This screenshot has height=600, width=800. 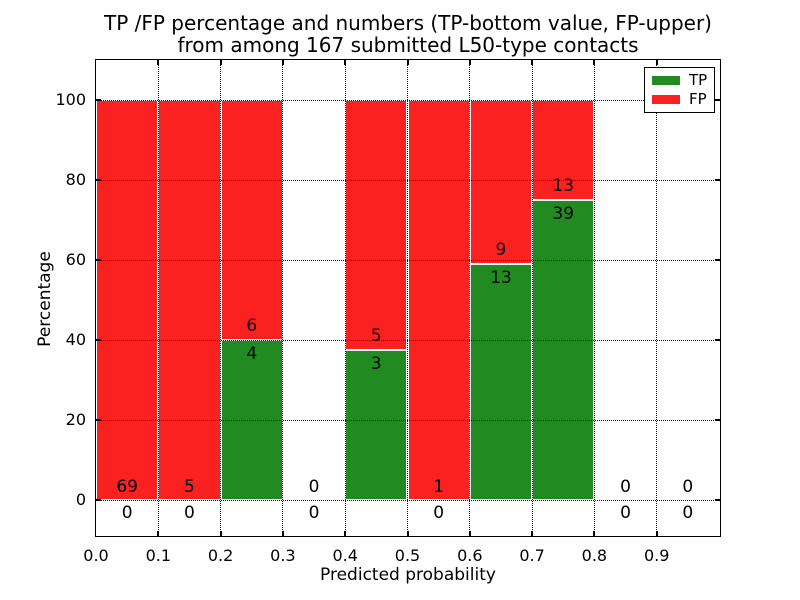 What do you see at coordinates (594, 555) in the screenshot?
I see `x-tick-label: 0.8` at bounding box center [594, 555].